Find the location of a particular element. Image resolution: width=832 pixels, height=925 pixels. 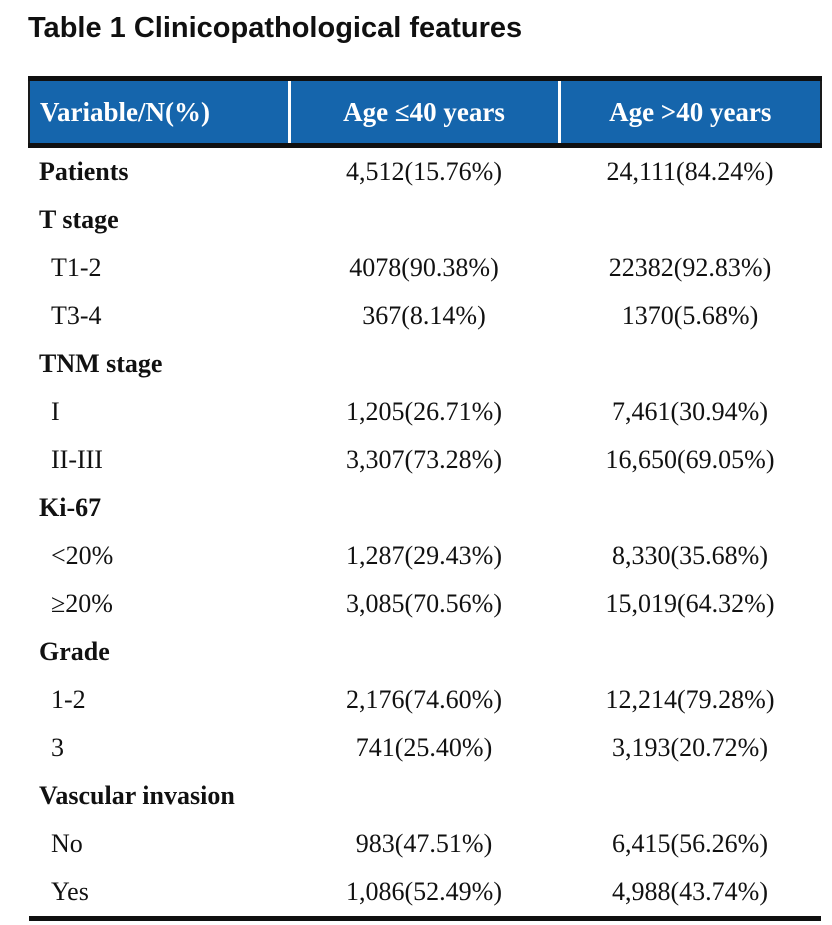

column-header-variable: Variable/N(%) is located at coordinates (158, 113).